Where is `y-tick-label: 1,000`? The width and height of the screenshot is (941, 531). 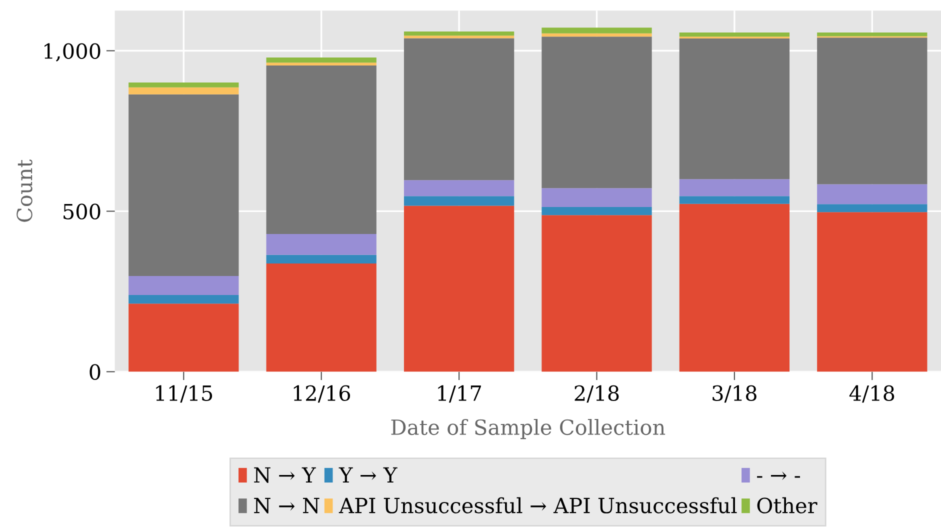 y-tick-label: 1,000 is located at coordinates (72, 52).